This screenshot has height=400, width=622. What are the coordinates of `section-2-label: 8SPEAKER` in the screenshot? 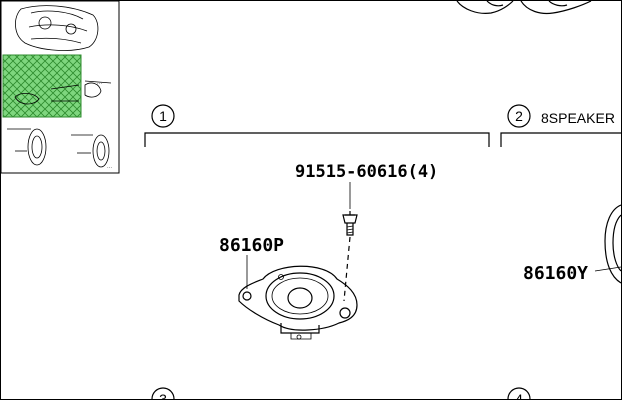 It's located at (578, 118).